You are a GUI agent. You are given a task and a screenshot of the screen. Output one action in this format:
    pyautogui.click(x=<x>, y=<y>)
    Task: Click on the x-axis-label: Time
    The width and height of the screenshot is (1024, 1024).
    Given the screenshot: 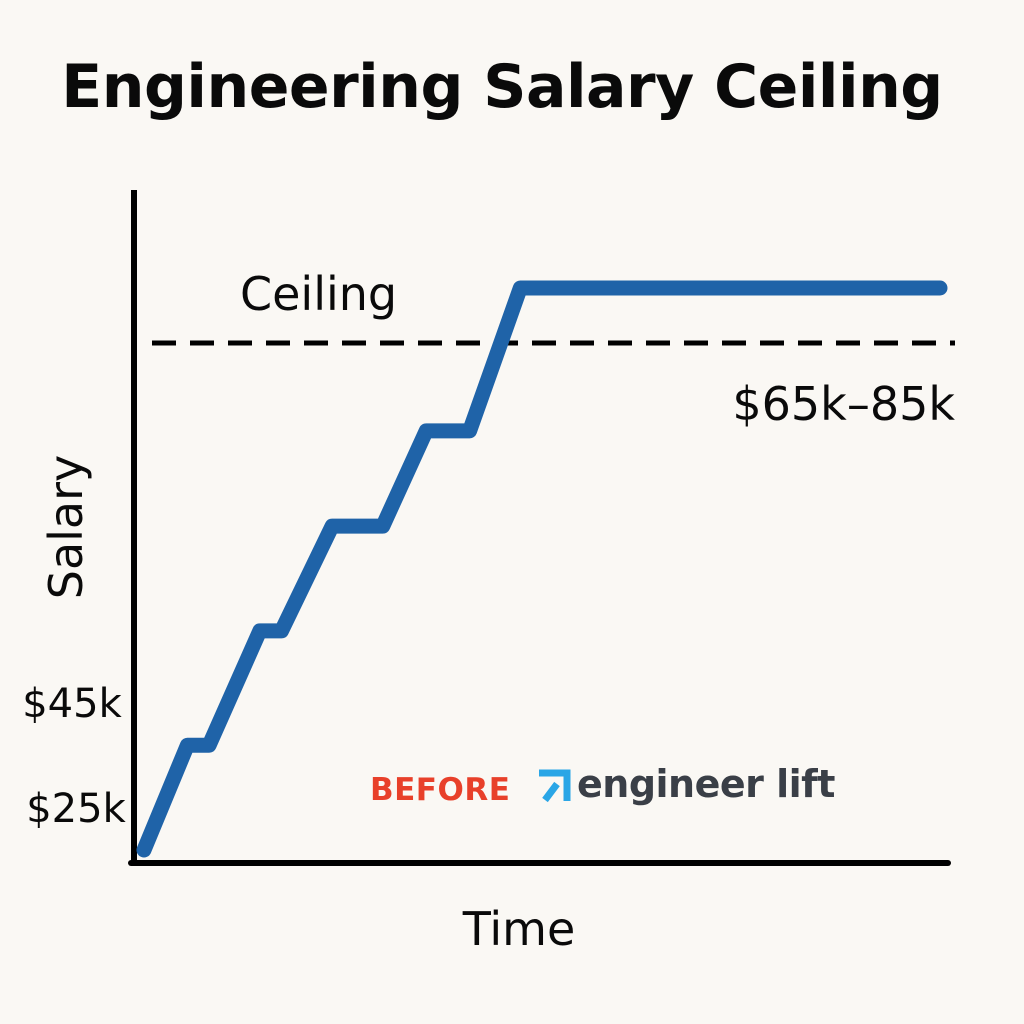 What is the action you would take?
    pyautogui.click(x=519, y=929)
    